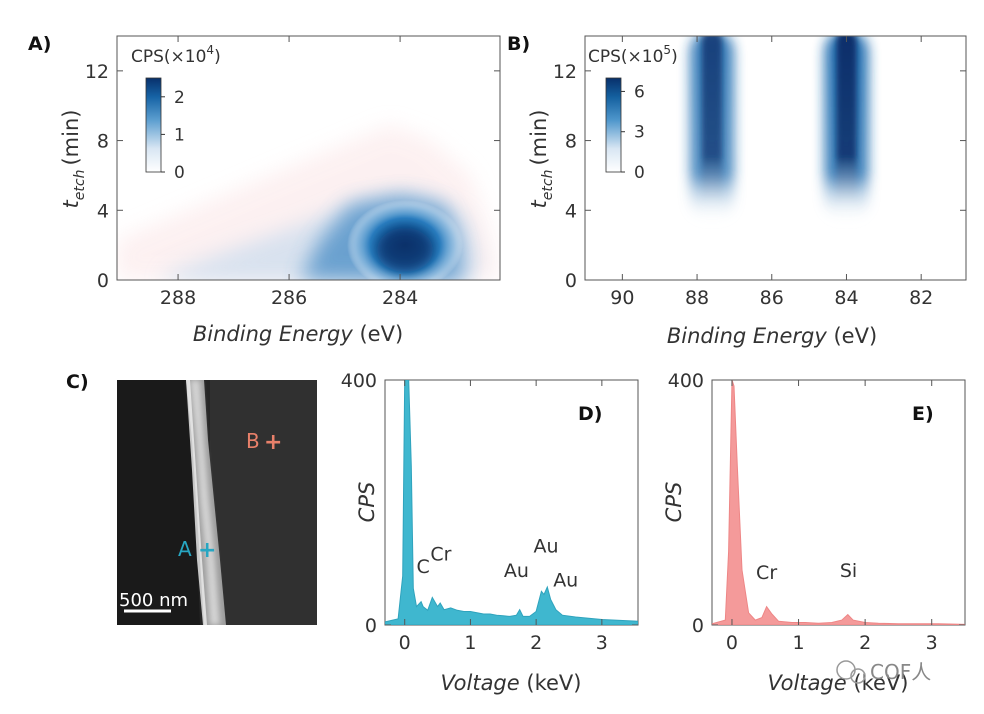  Describe the element at coordinates (73, 159) in the screenshot. I see `panel-a-ylabel: tetch(min)` at that location.